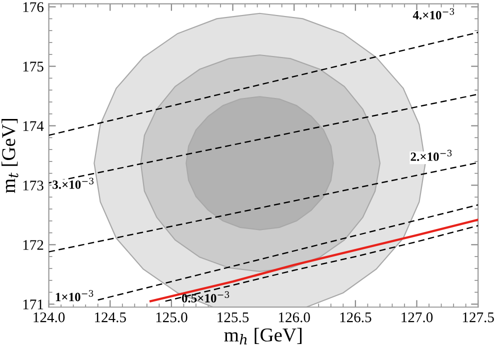 Image resolution: width=498 pixels, height=351 pixels. I want to click on x-tick-label: 126.5, so click(356, 317).